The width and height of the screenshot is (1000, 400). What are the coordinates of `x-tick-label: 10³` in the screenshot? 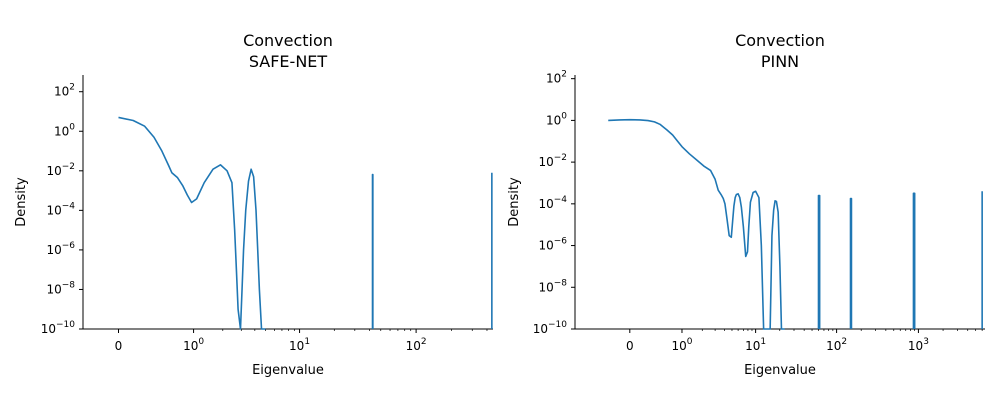 It's located at (918, 345).